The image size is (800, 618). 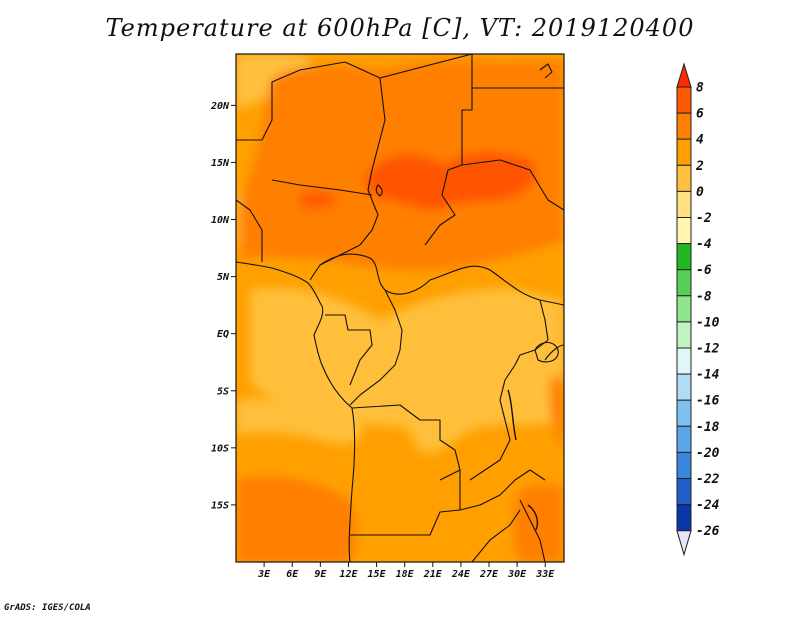 What do you see at coordinates (335, 262) in the screenshot?
I see `border-cameroon` at bounding box center [335, 262].